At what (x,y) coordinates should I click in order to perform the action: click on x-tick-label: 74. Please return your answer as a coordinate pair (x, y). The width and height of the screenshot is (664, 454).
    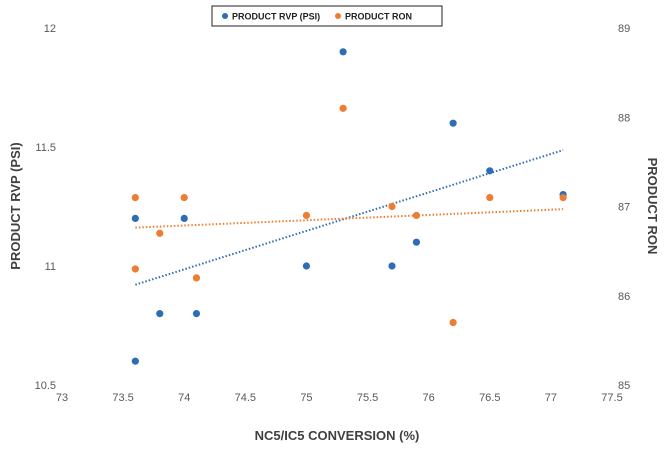
    Looking at the image, I should click on (184, 398).